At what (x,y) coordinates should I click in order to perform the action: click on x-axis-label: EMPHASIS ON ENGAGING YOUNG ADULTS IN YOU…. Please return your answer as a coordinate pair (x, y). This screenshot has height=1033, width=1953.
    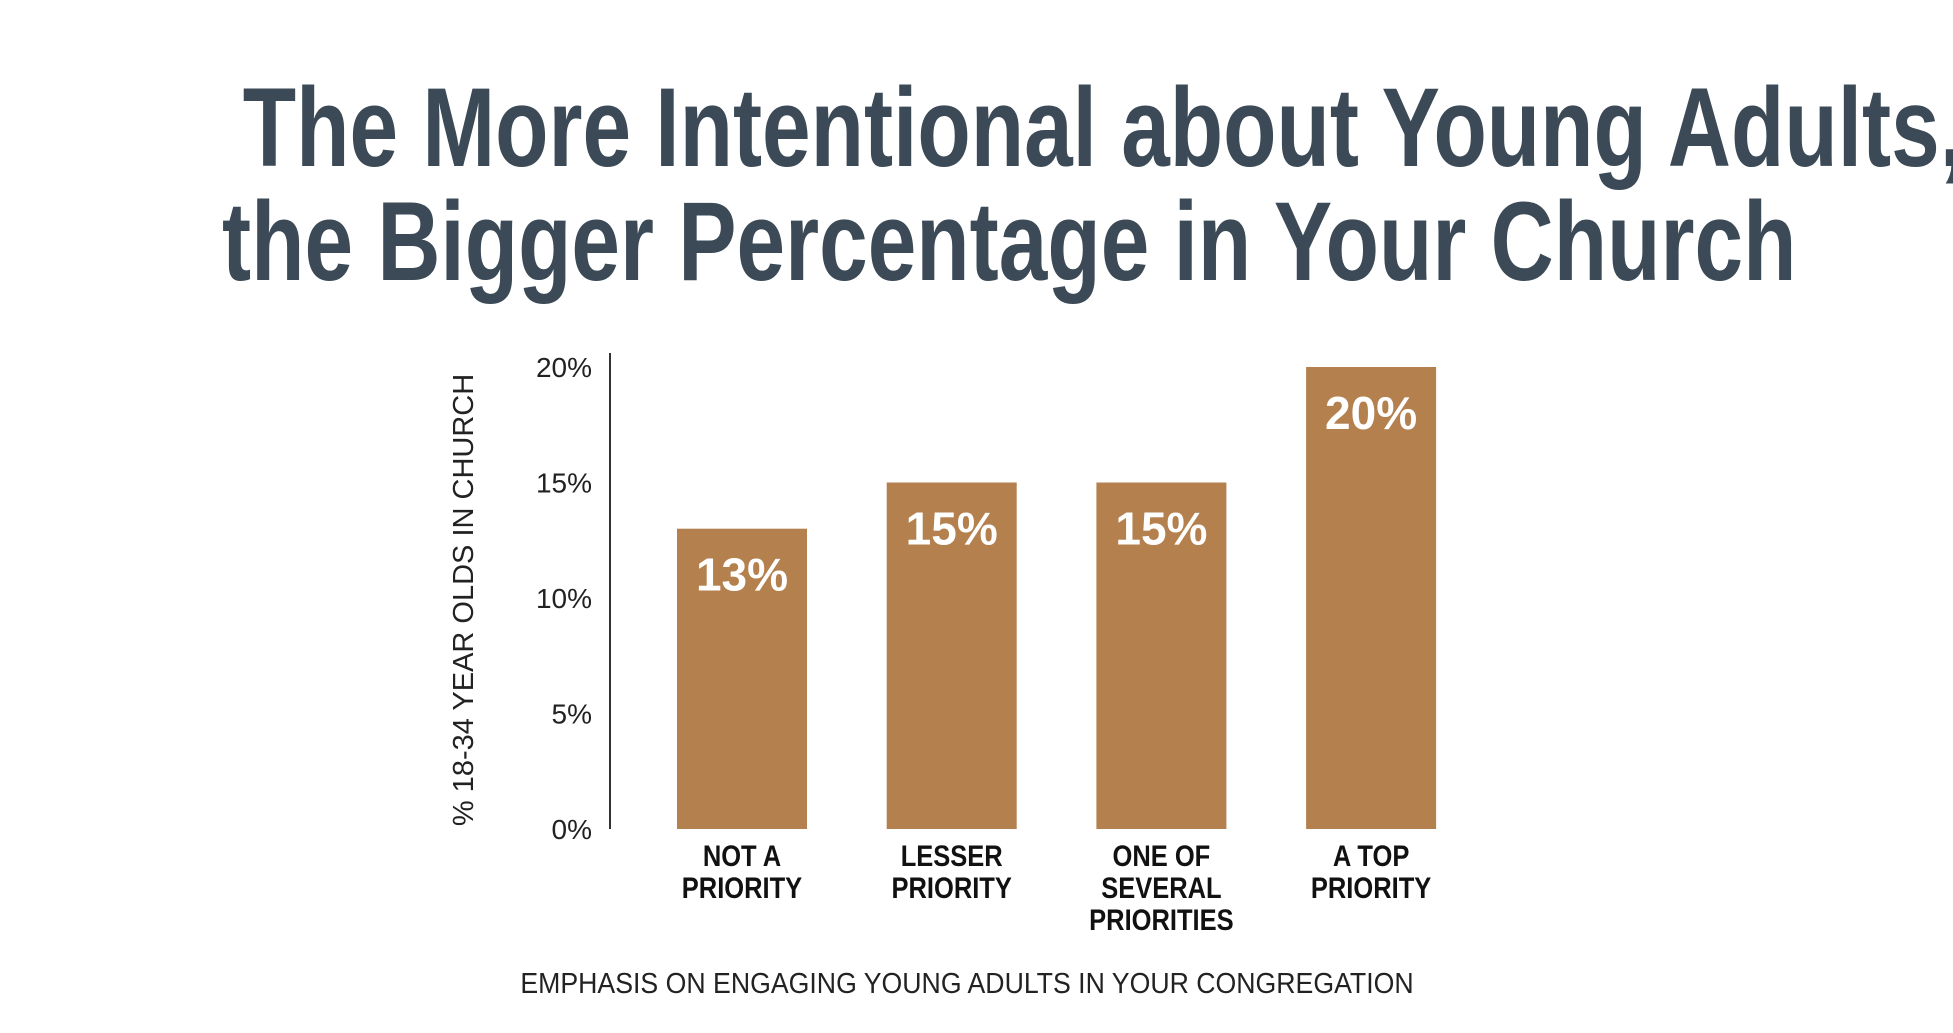
    Looking at the image, I should click on (966, 983).